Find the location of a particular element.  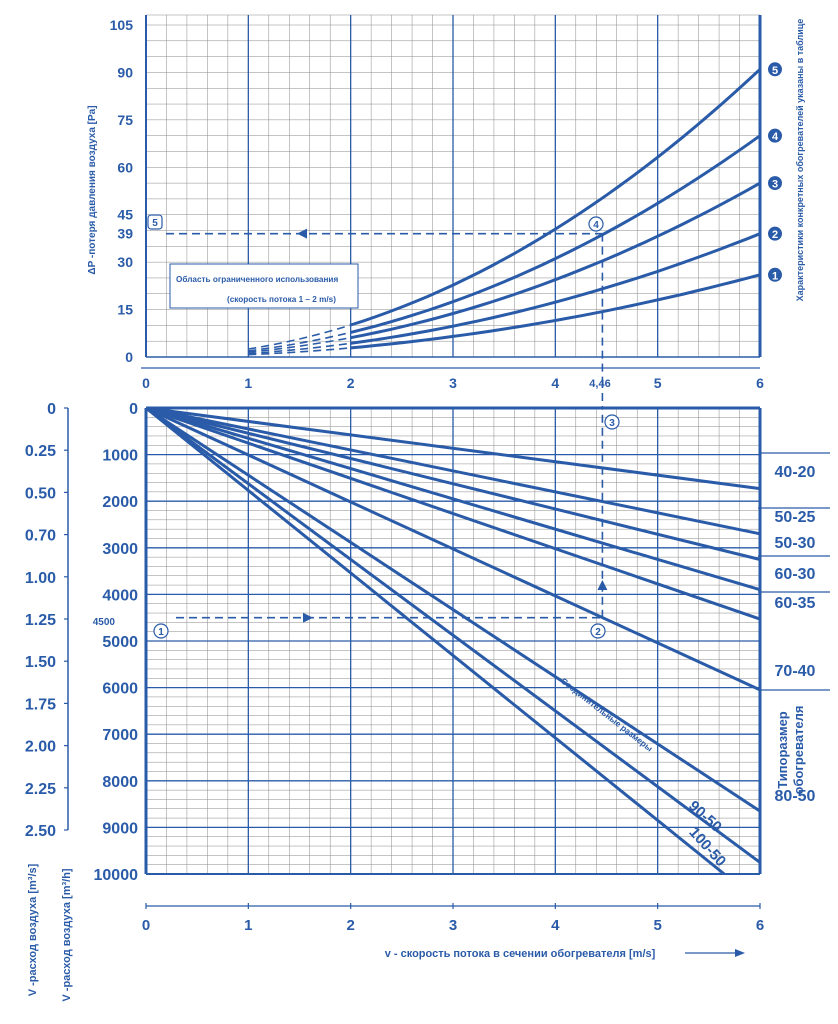

m3h-tick: 9000 is located at coordinates (120, 828).